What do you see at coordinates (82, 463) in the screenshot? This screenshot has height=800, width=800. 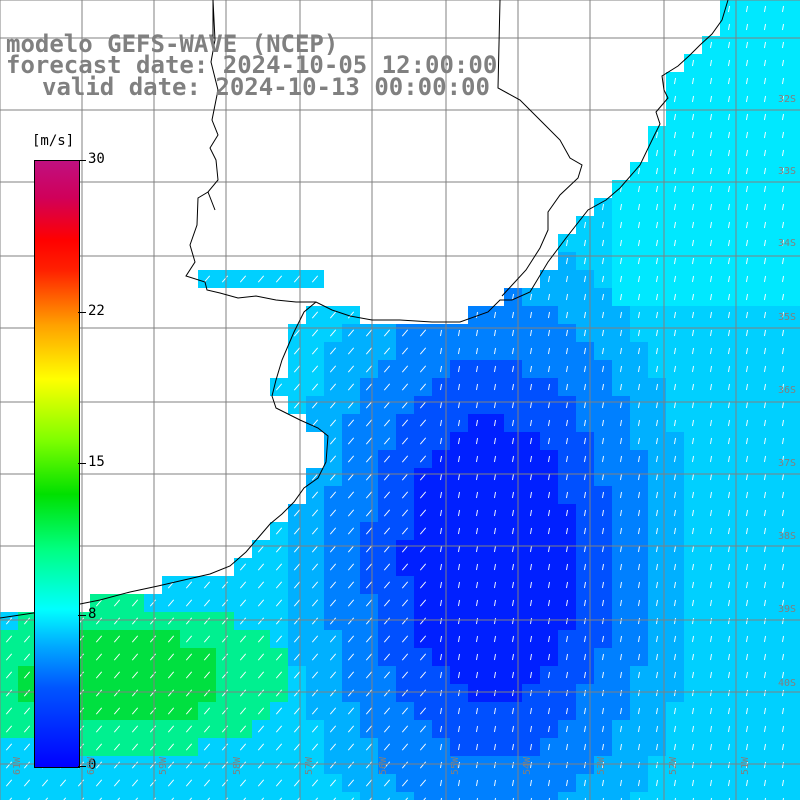 I see `colorbar-tick` at bounding box center [82, 463].